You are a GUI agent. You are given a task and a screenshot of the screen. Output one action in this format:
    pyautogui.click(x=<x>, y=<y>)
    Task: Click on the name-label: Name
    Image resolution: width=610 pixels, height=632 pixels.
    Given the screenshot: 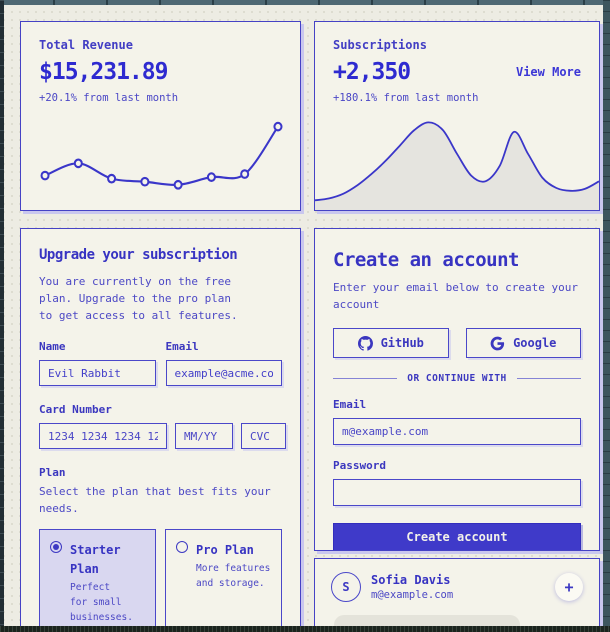 What is the action you would take?
    pyautogui.click(x=52, y=347)
    